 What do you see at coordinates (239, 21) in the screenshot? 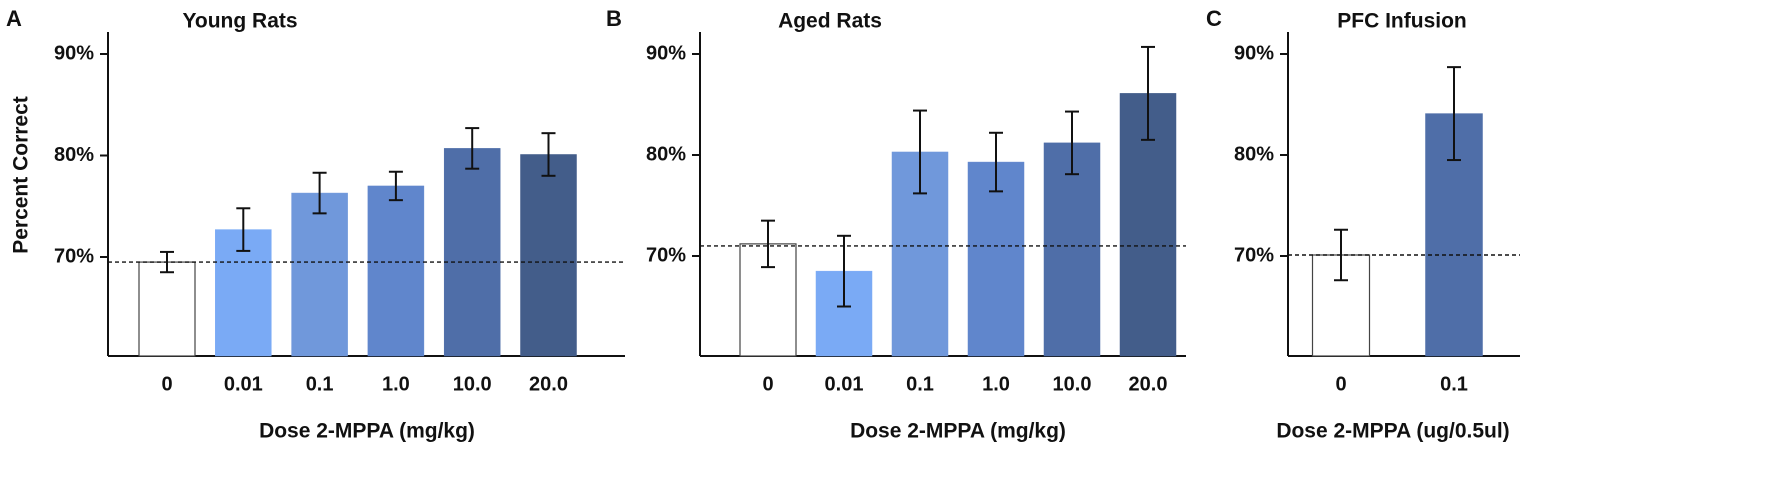
I see `chart-title: Young Rats` at bounding box center [239, 21].